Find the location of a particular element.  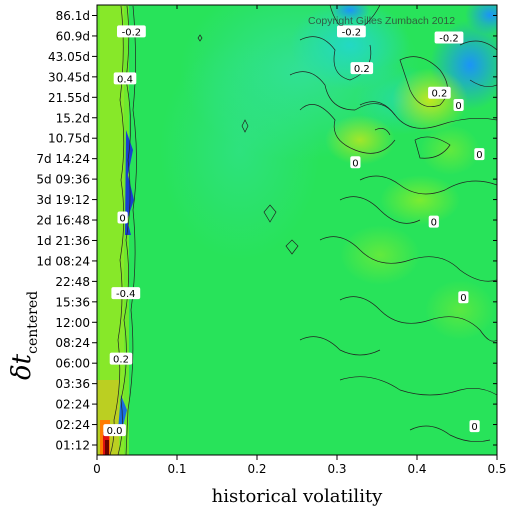

y-tick-label: 30.45d is located at coordinates (69, 77).